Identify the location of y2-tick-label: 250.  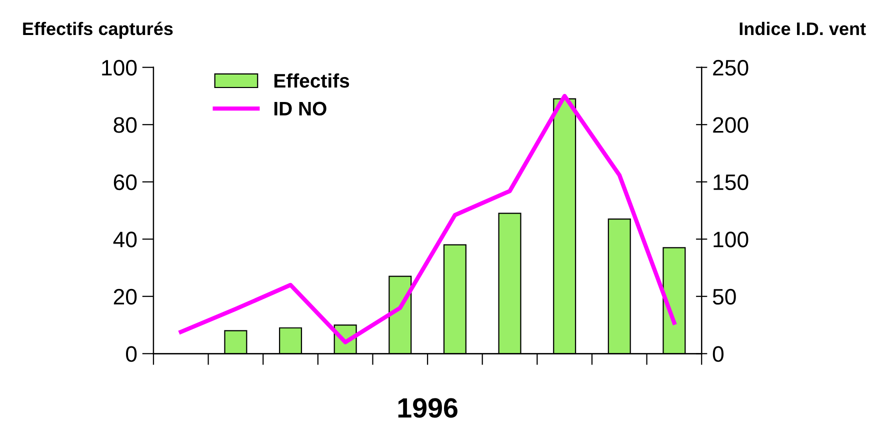
(730, 68).